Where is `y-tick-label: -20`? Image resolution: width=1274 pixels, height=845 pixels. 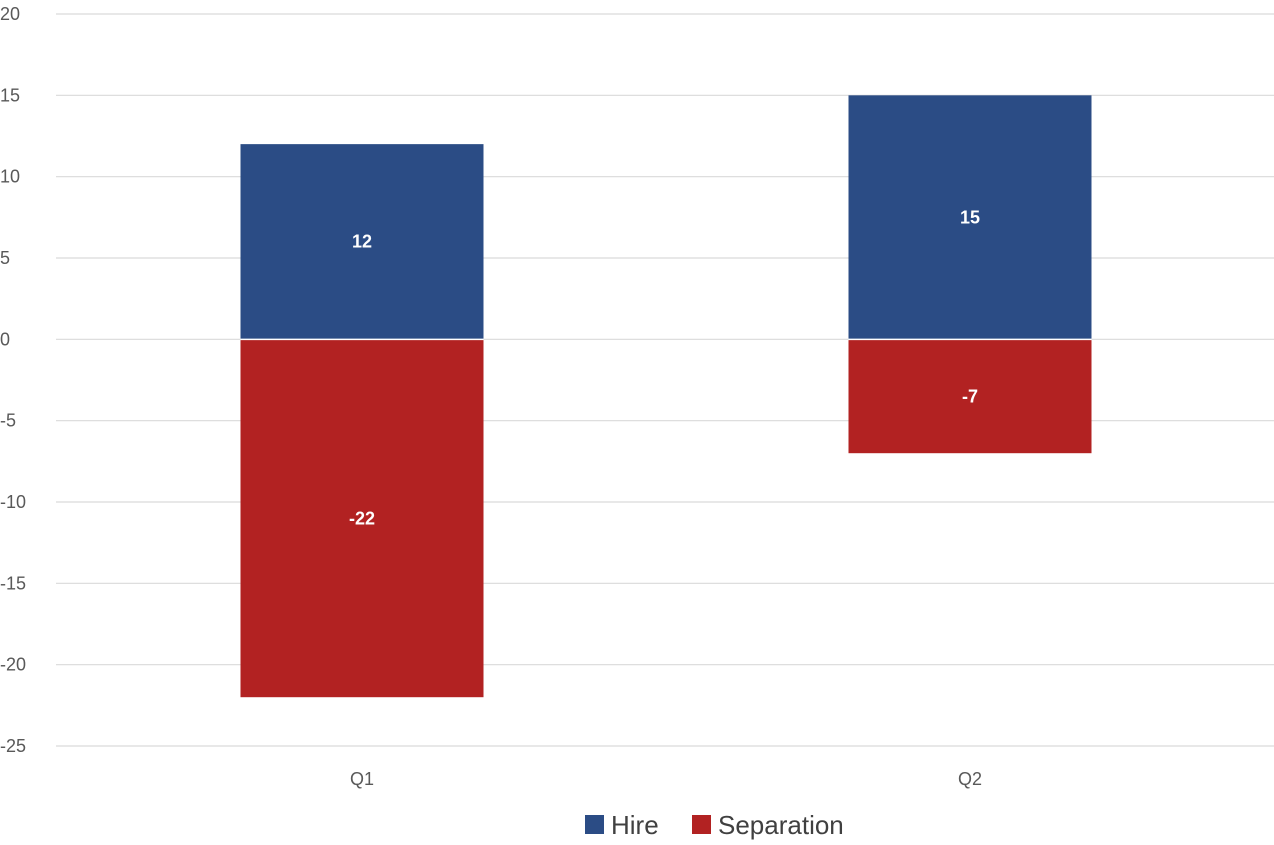
y-tick-label: -20 is located at coordinates (13, 665).